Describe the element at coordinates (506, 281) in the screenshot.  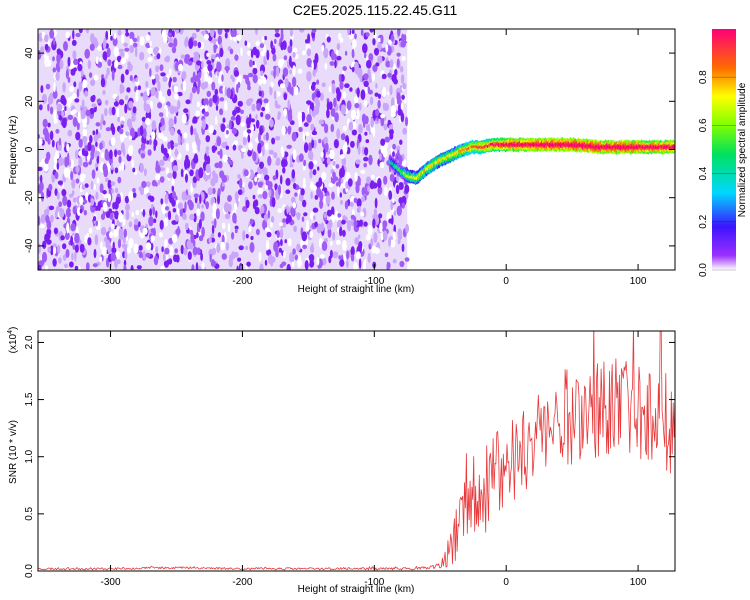
I see `x-tick-label: 0` at that location.